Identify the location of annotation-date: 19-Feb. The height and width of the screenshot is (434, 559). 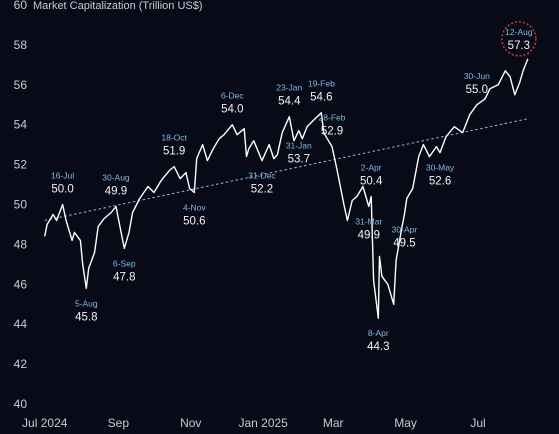
(321, 84).